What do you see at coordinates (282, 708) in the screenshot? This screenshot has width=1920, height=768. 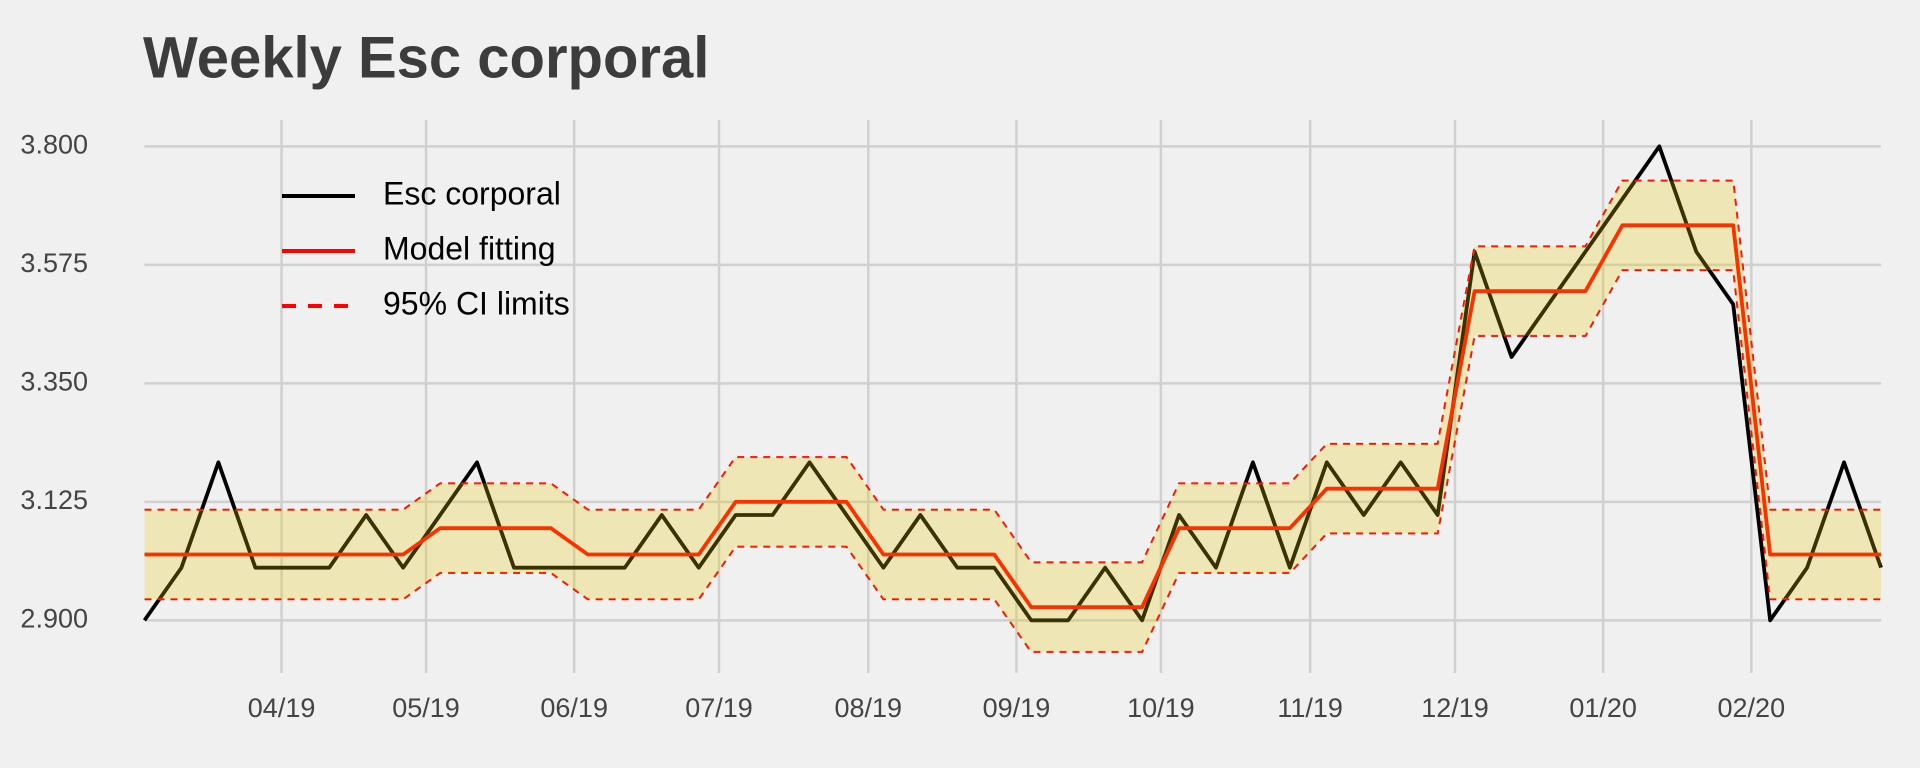 I see `x-tick-label: 04/19` at bounding box center [282, 708].